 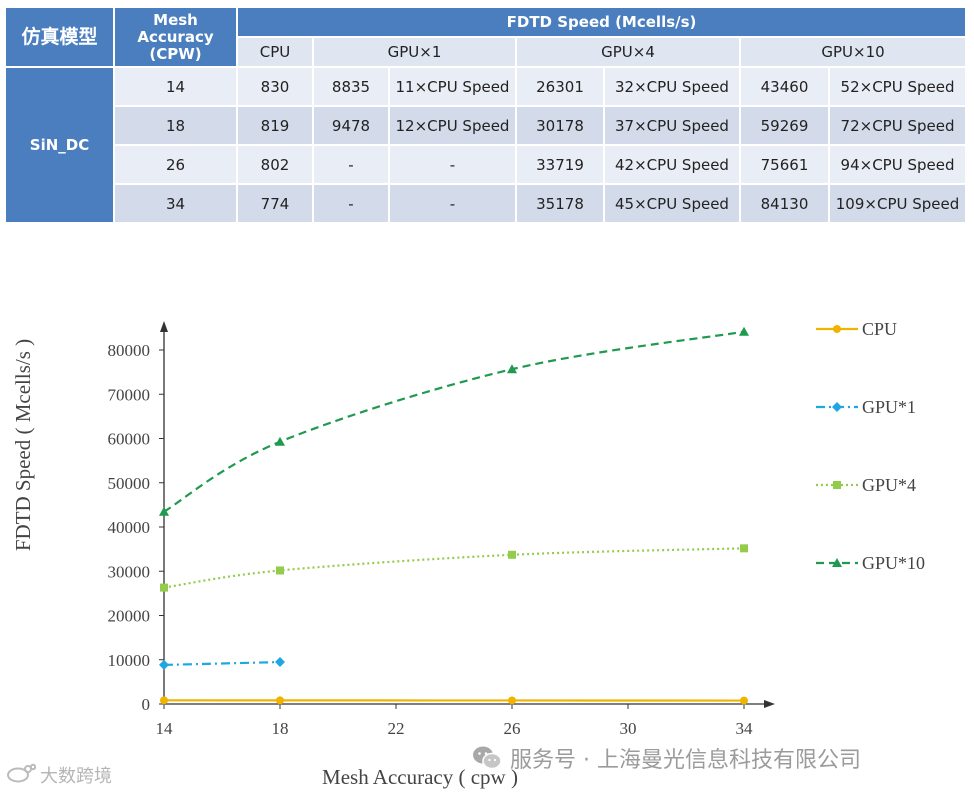 What do you see at coordinates (889, 485) in the screenshot?
I see `legend-label: GPU*4` at bounding box center [889, 485].